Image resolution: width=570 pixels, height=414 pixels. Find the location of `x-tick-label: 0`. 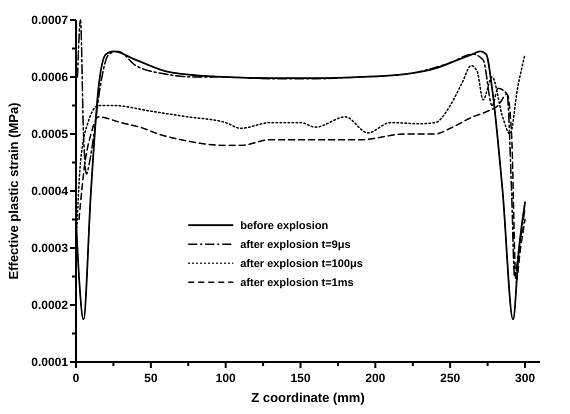

x-tick-label: 0 is located at coordinates (76, 378).